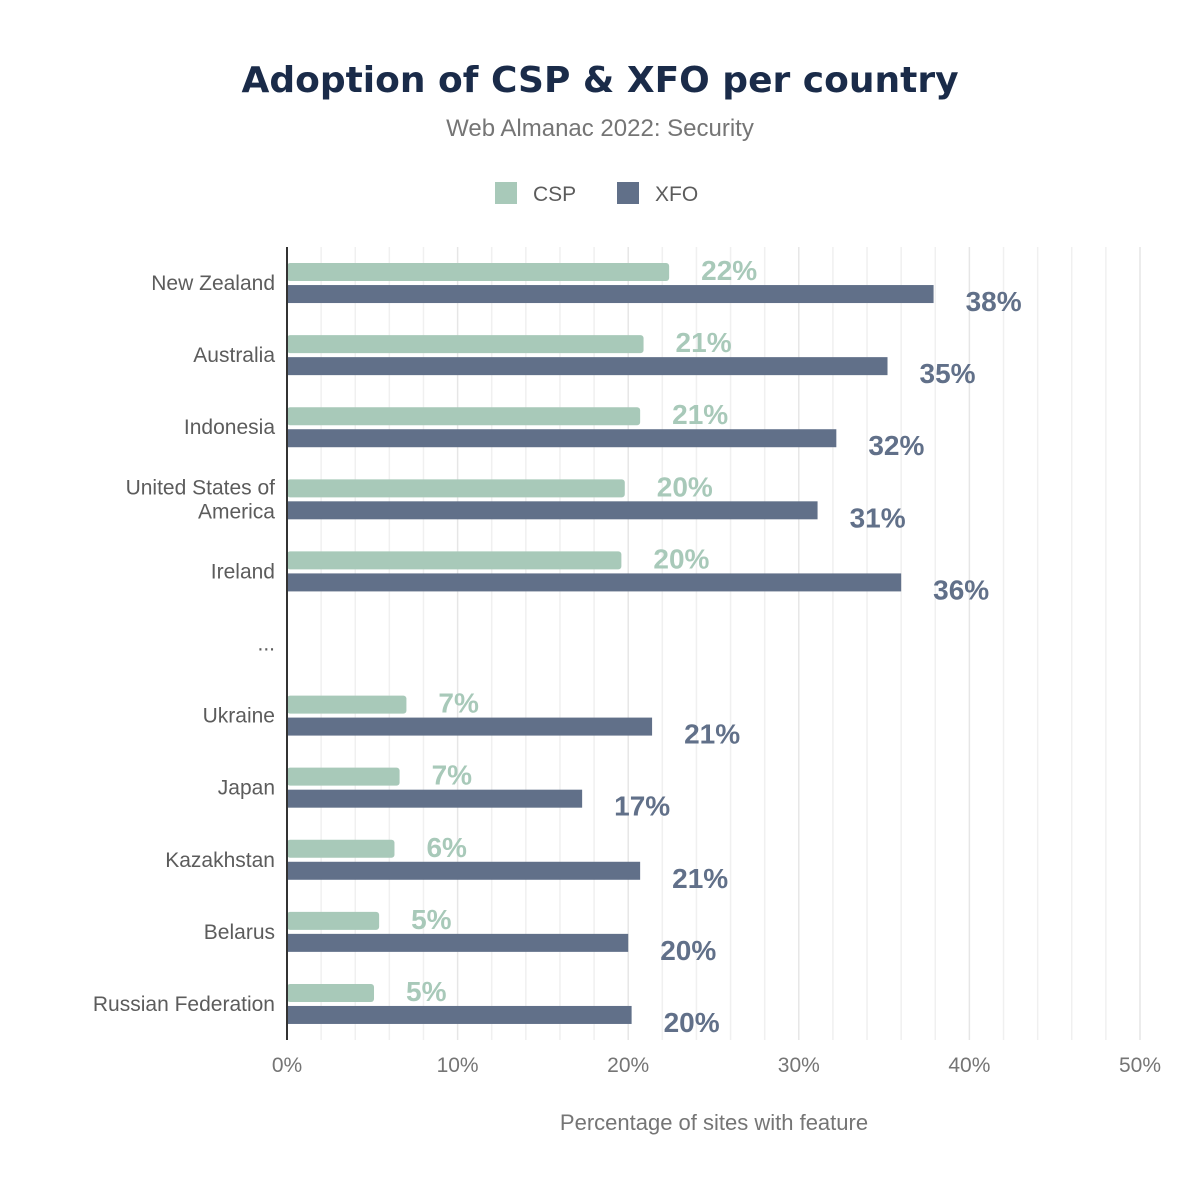 This screenshot has width=1200, height=1196. What do you see at coordinates (961, 589) in the screenshot?
I see `data-label-xfo: 36%` at bounding box center [961, 589].